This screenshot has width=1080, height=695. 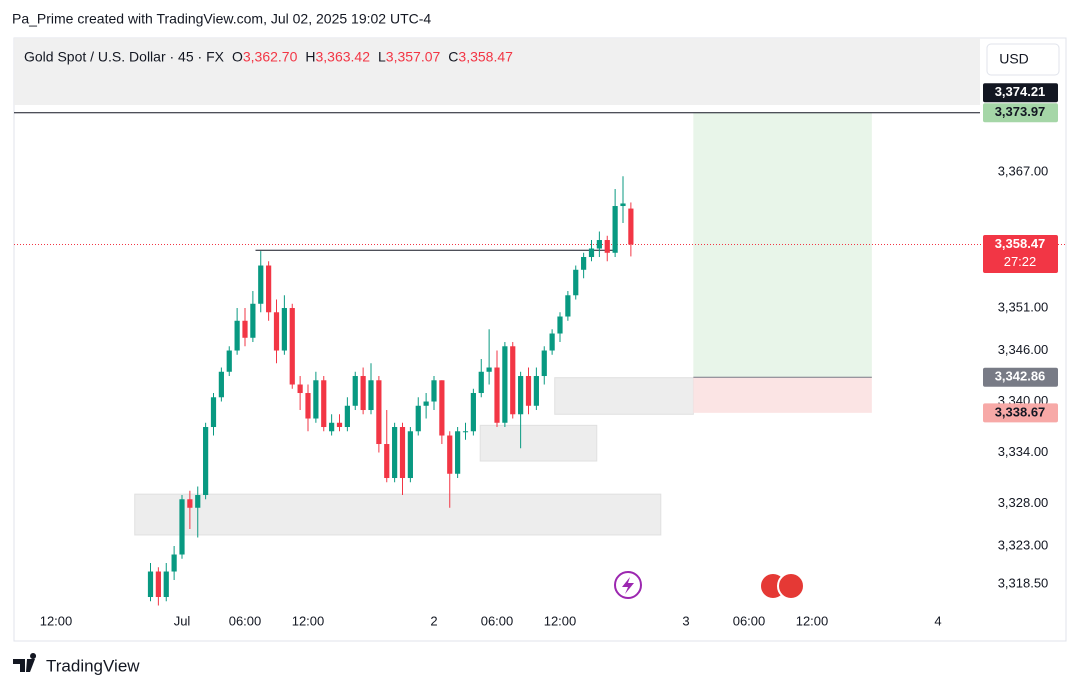 What do you see at coordinates (270, 57) in the screenshot?
I see `ohlc-value: 3,362.70` at bounding box center [270, 57].